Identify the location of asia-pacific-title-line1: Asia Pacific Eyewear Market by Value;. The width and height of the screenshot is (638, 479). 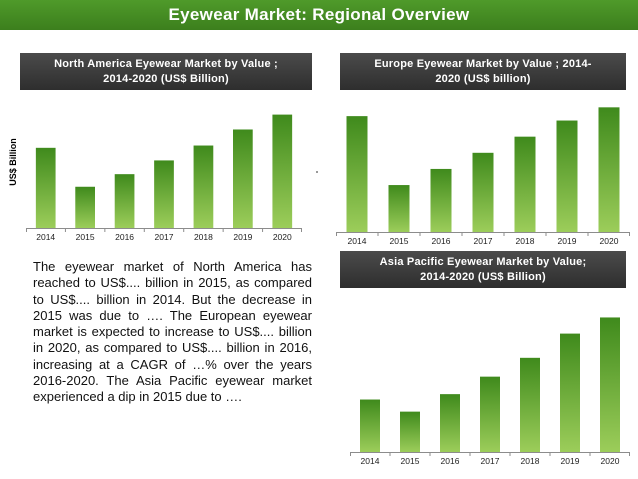
(483, 261).